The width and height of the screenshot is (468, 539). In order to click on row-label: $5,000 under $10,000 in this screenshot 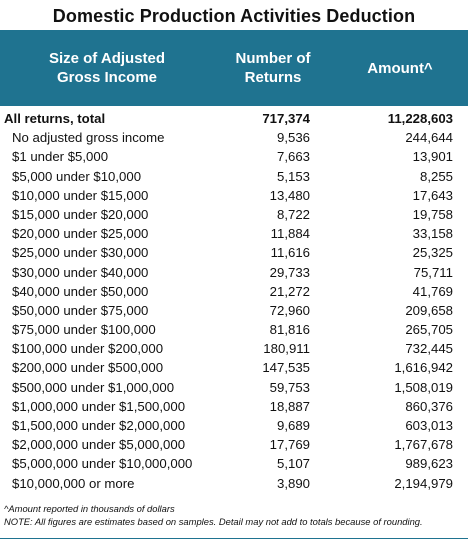, I will do `click(77, 176)`.